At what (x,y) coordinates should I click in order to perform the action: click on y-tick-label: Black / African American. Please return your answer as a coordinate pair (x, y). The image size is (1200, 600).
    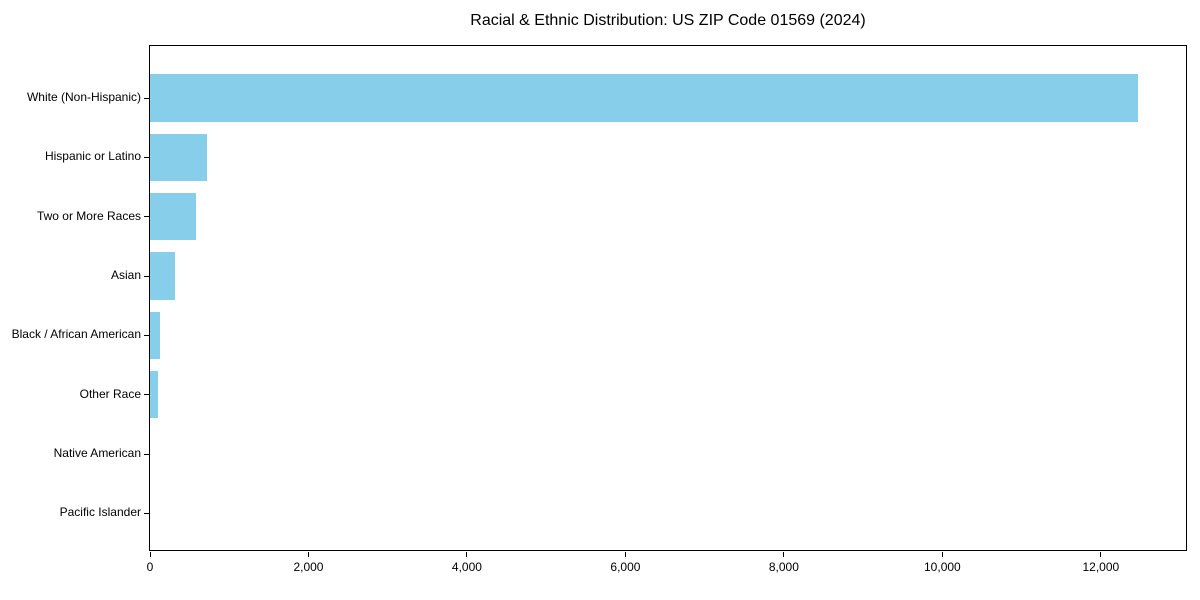
    Looking at the image, I should click on (76, 334).